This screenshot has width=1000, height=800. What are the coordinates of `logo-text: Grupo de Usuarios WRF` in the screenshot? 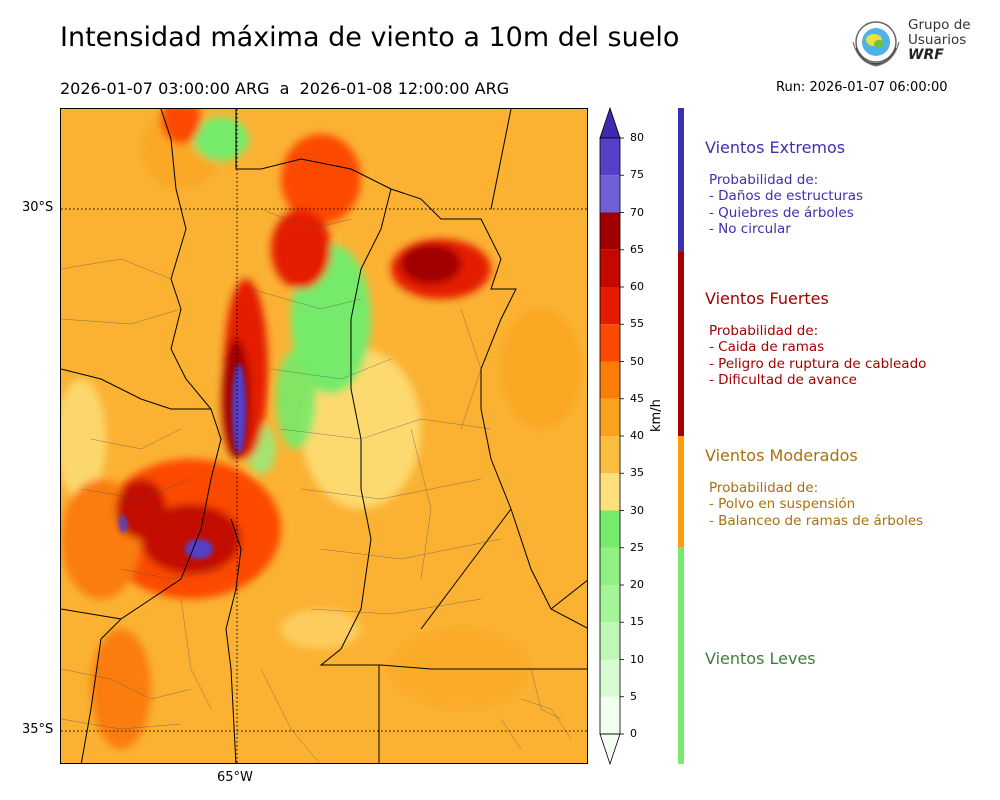 It's located at (939, 40).